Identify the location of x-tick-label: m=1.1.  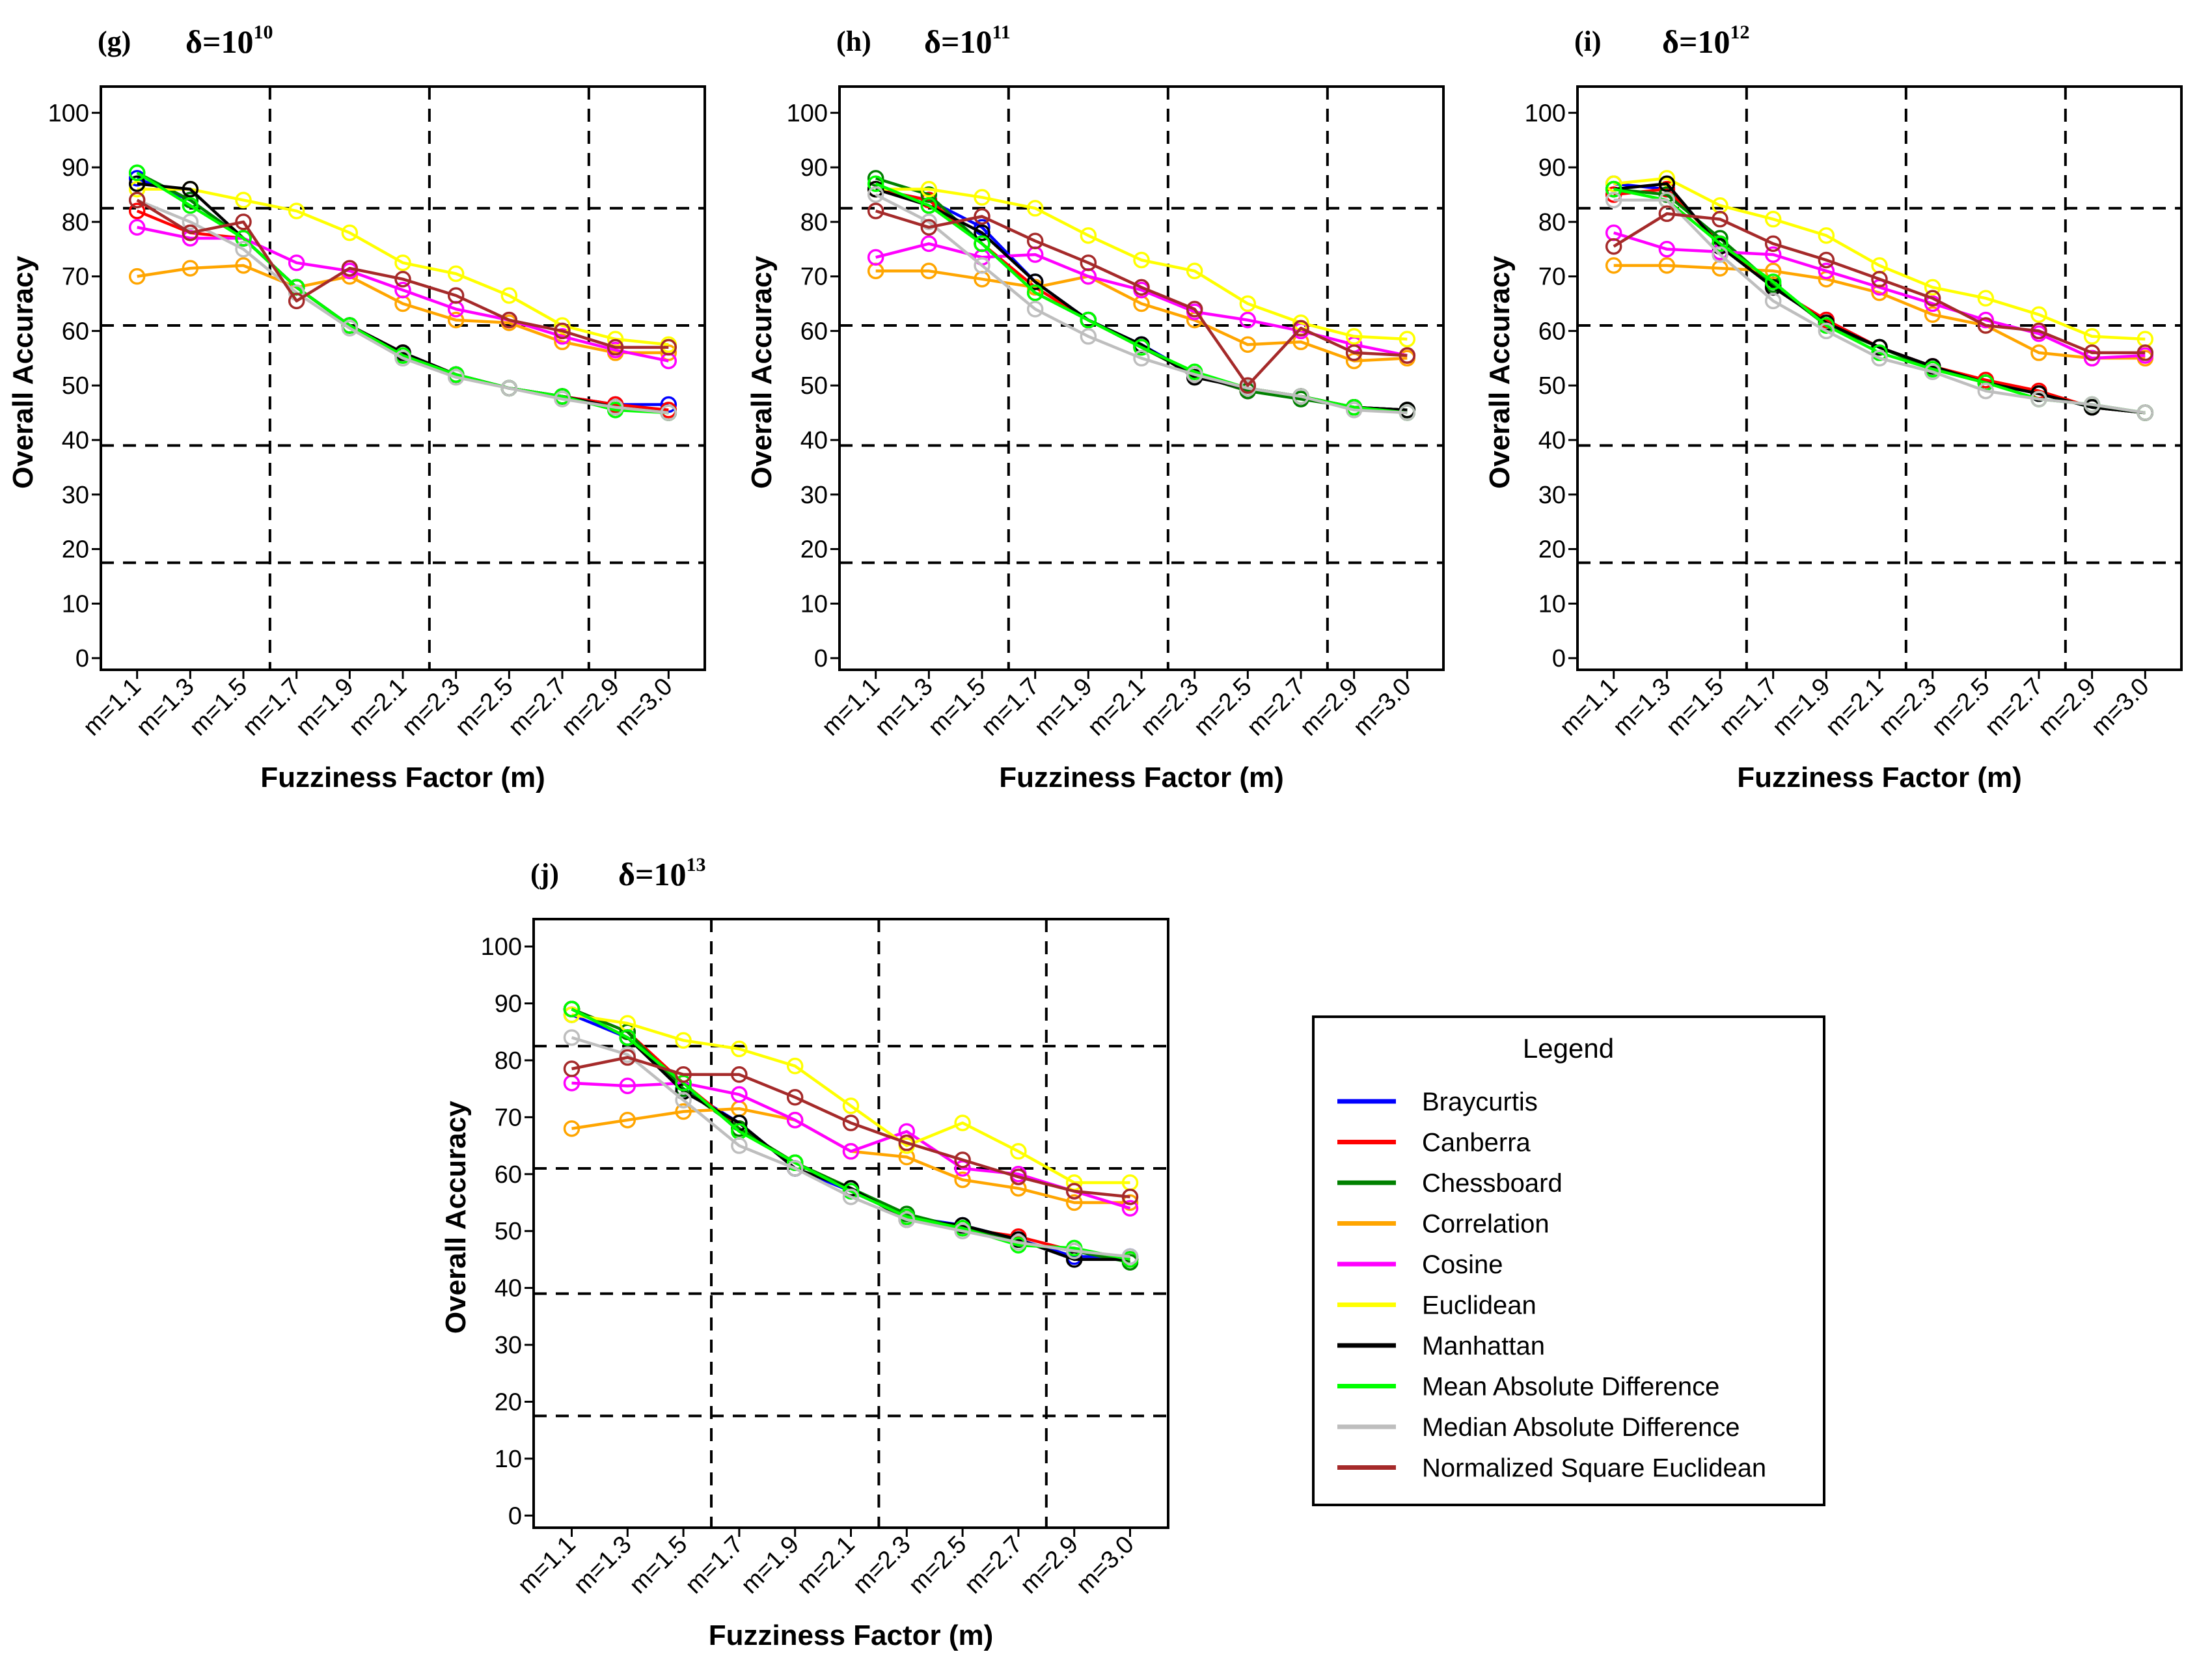
(851, 707).